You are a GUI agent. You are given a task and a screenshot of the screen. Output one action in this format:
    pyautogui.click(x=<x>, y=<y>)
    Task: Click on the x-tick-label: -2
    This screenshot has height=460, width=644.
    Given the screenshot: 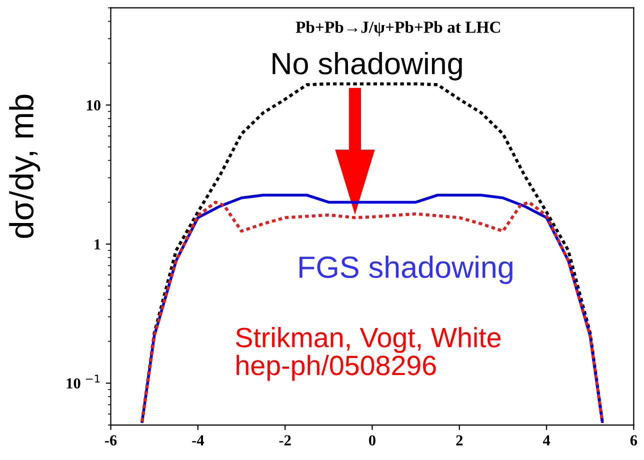 What is the action you would take?
    pyautogui.click(x=285, y=440)
    